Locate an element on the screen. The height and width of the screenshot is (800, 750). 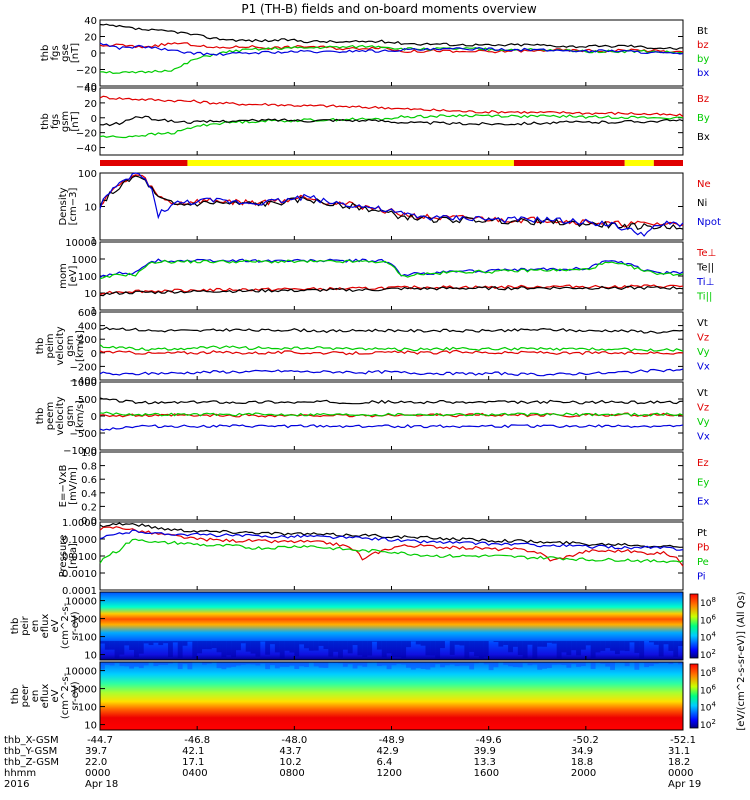
x-row-value: 39.7 is located at coordinates (96, 751).